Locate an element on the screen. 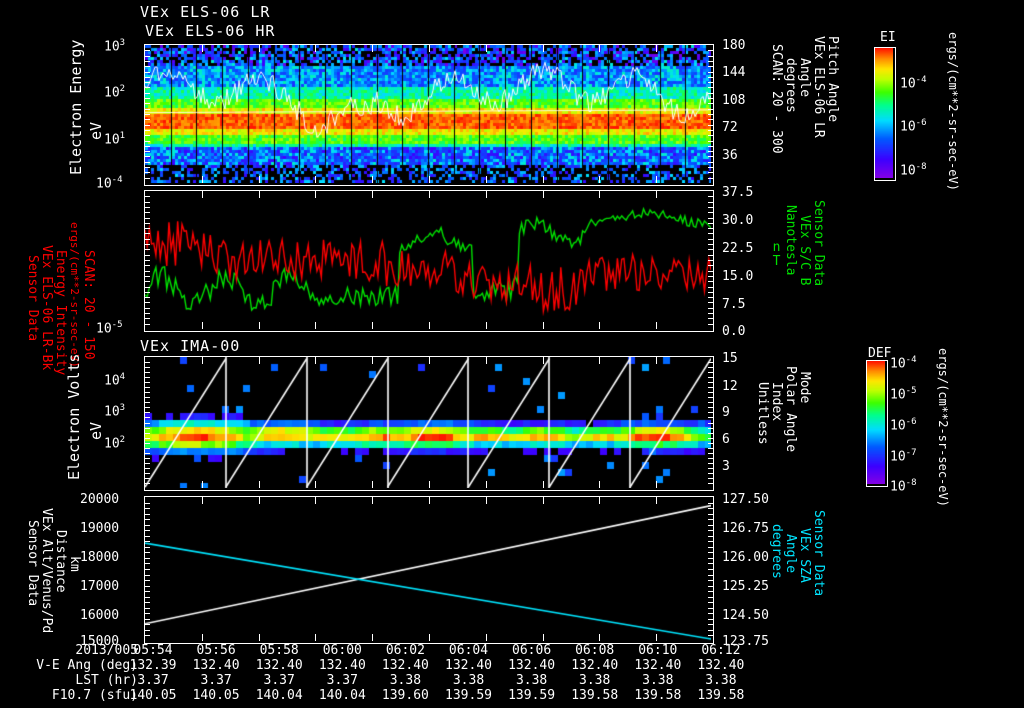 This screenshot has height=708, width=1024. panel4-ytick-20000: 20000 is located at coordinates (100, 499).